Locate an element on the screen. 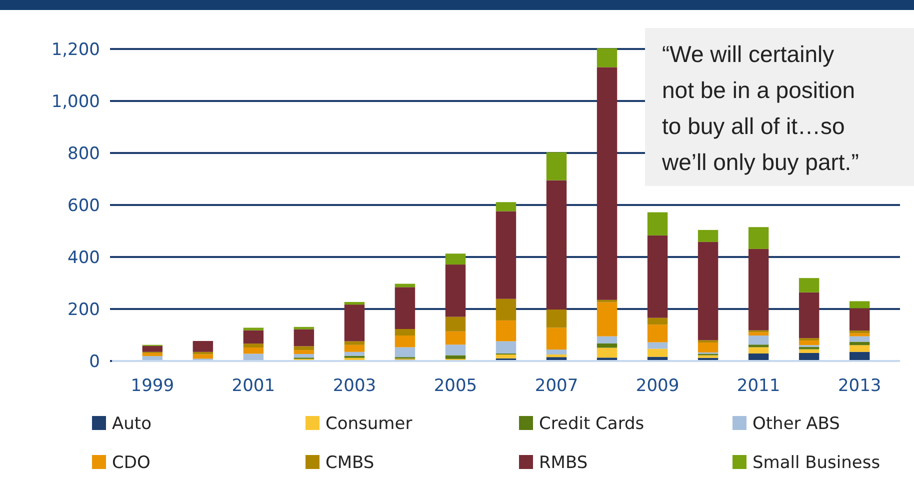  y-tick-label: 1,000 is located at coordinates (75, 102).